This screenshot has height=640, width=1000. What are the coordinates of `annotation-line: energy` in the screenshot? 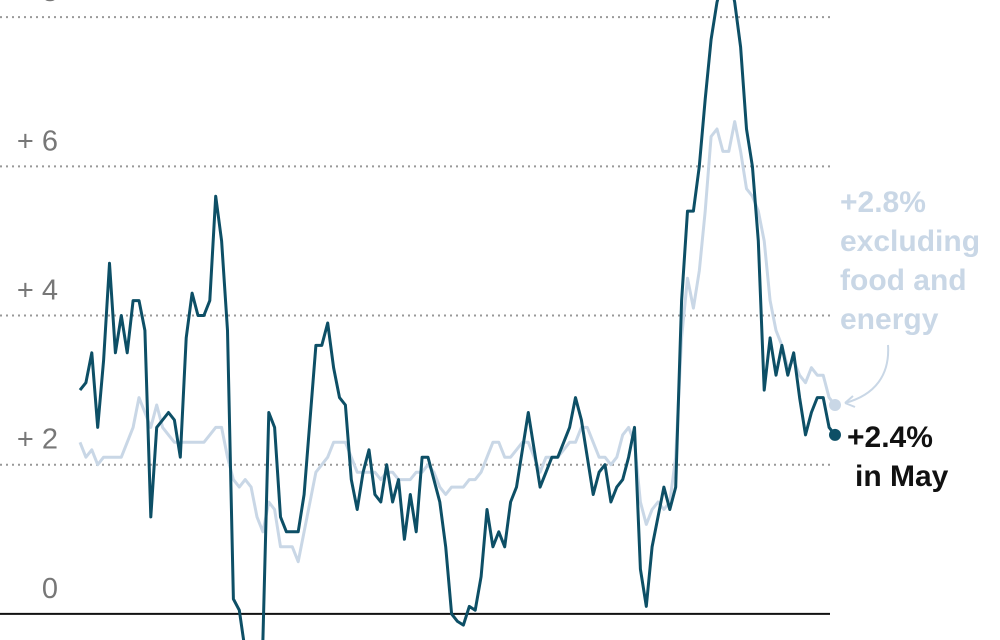 It's located at (889, 319).